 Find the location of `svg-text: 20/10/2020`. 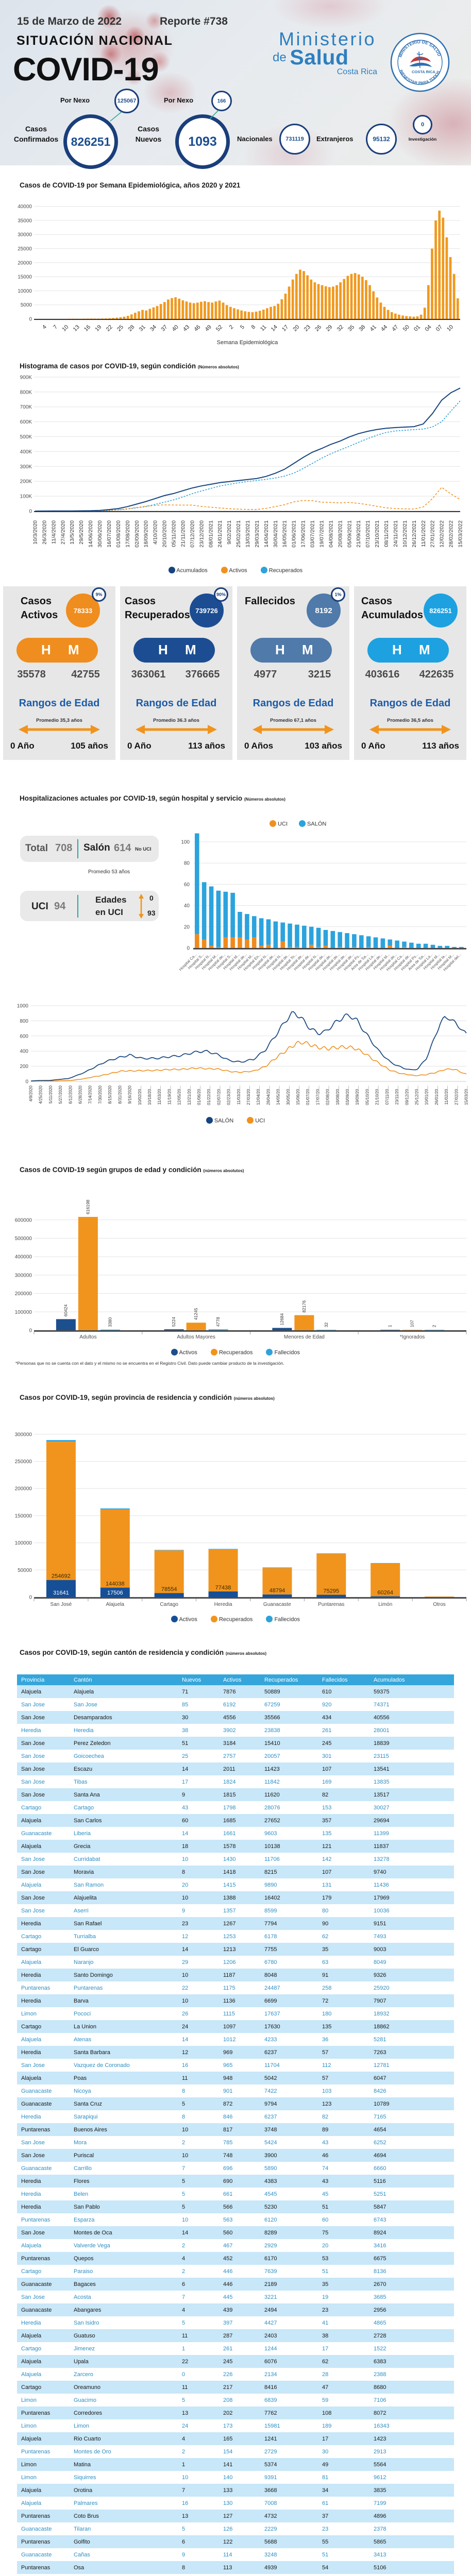

svg-text: 20/10/2020 is located at coordinates (165, 534).